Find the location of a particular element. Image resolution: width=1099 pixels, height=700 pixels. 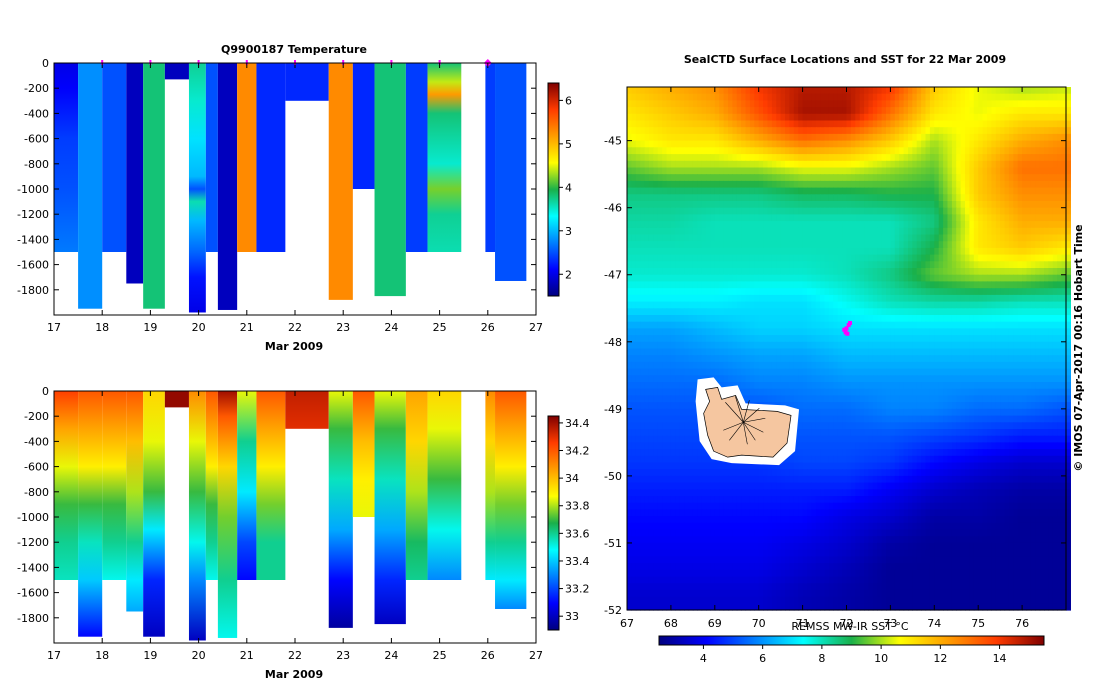

x-tick-label: 19 is located at coordinates (150, 327).